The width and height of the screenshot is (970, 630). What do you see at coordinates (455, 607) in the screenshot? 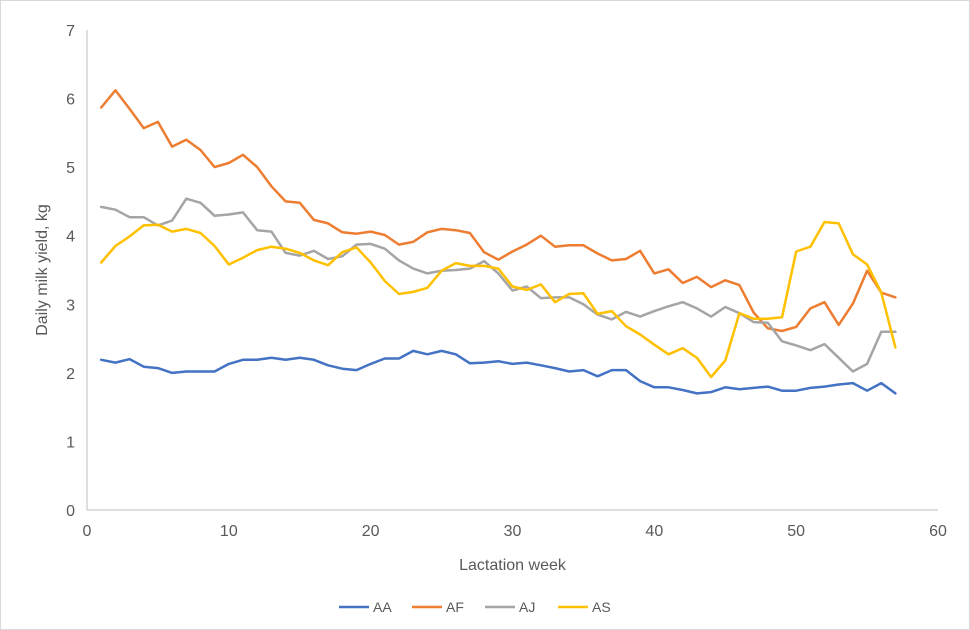
I see `legend-label-af: AF` at bounding box center [455, 607].